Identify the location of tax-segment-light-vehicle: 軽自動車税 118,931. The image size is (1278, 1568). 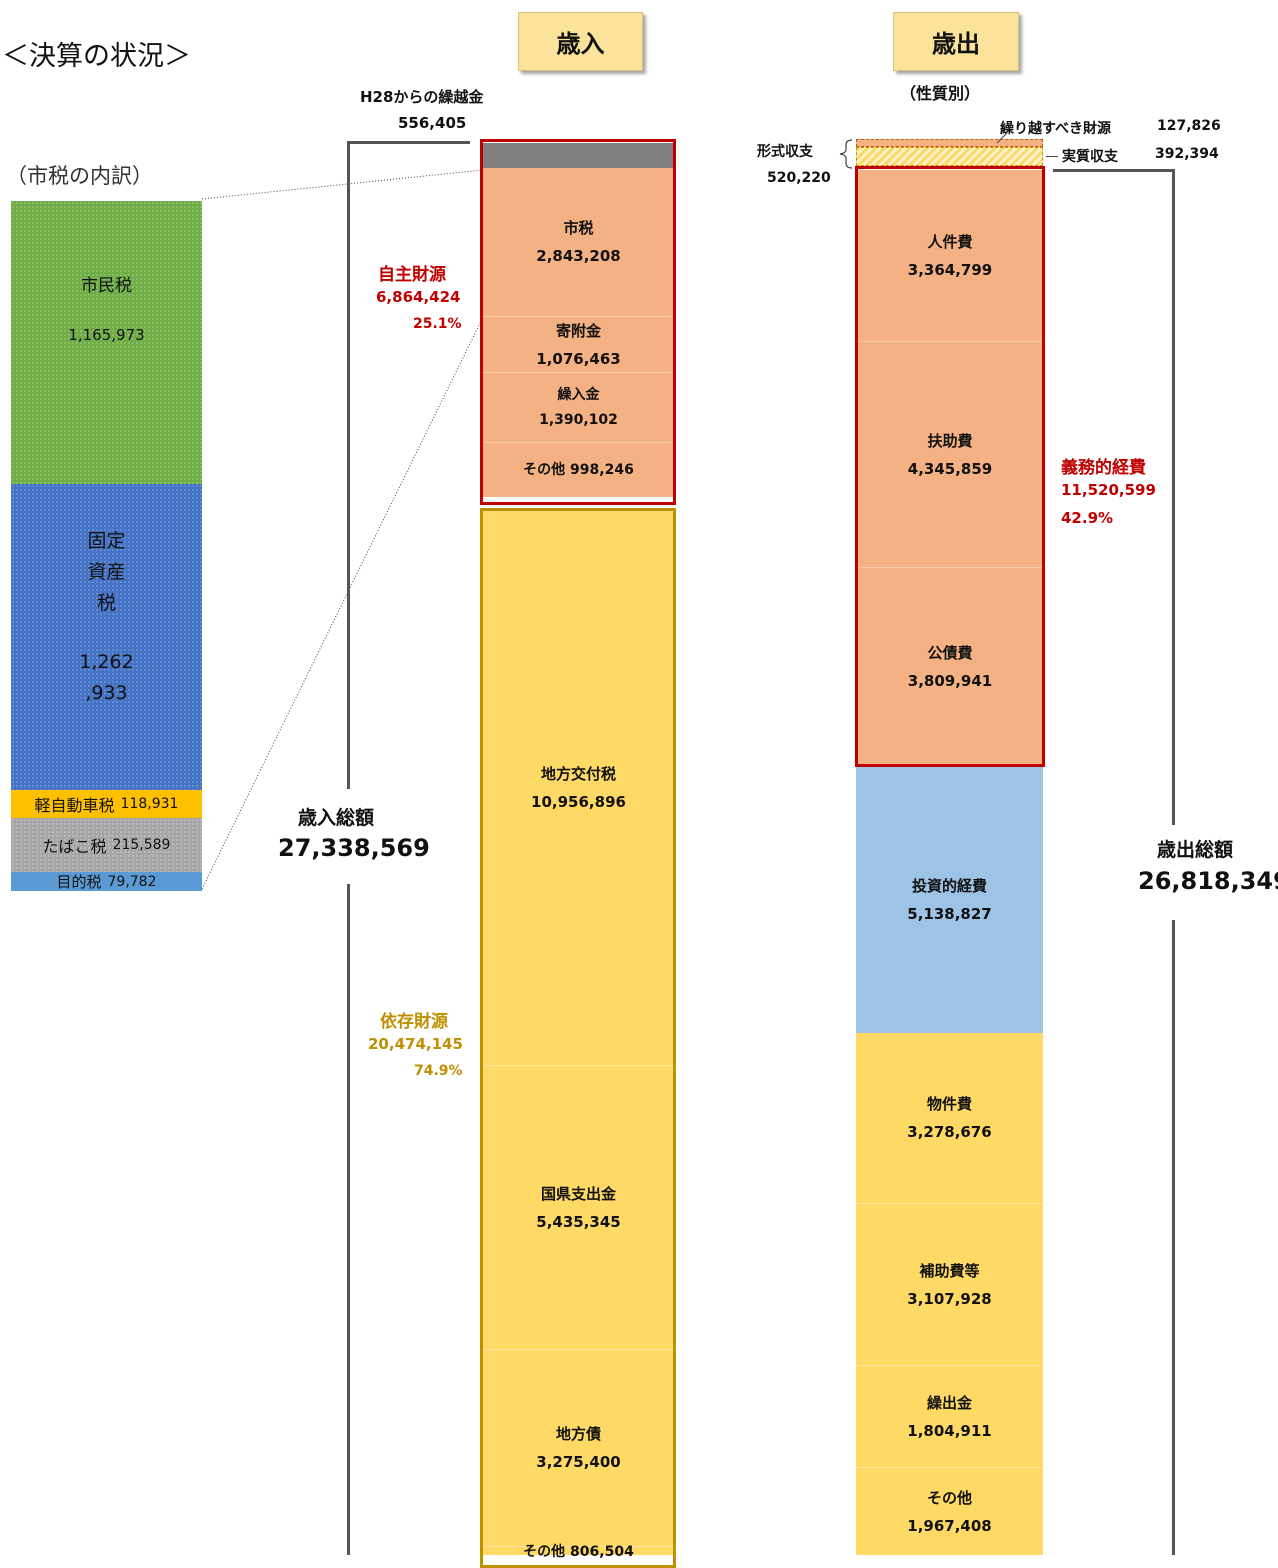
(106, 804).